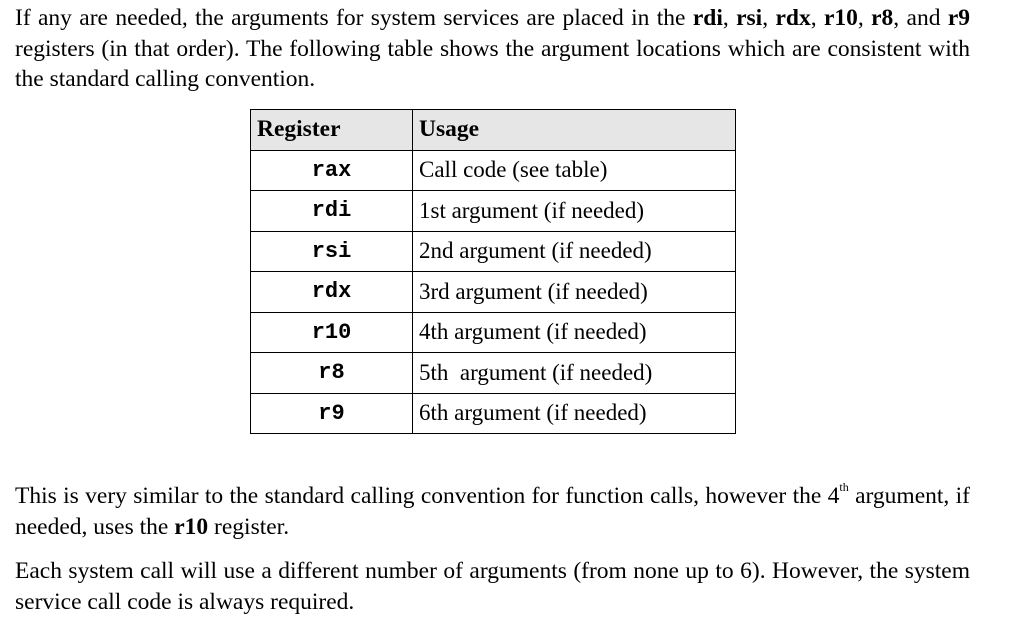  What do you see at coordinates (331, 251) in the screenshot?
I see `register-cell: rsi` at bounding box center [331, 251].